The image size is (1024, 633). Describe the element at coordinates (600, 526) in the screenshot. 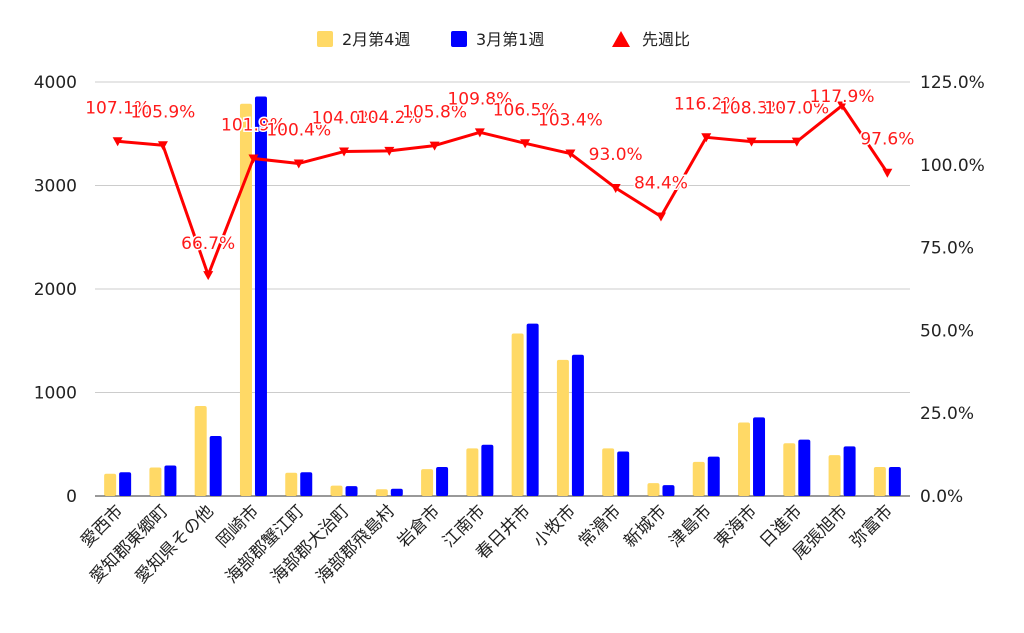

I see `category-label: 常滑市` at that location.